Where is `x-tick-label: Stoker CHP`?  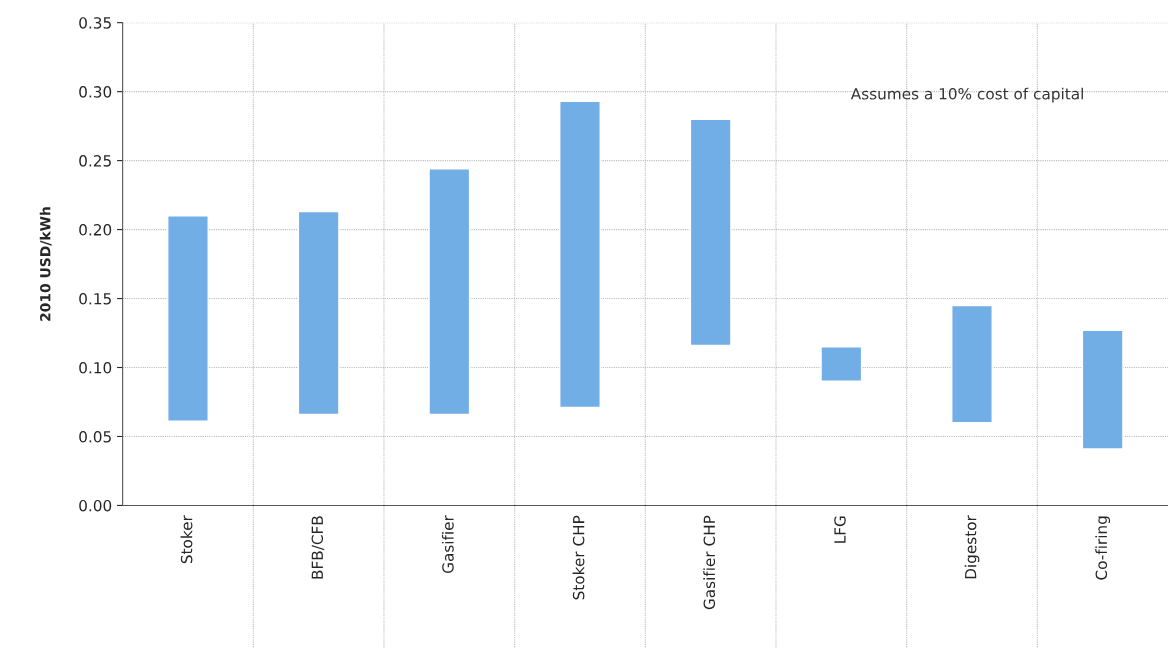 x-tick-label: Stoker CHP is located at coordinates (578, 557).